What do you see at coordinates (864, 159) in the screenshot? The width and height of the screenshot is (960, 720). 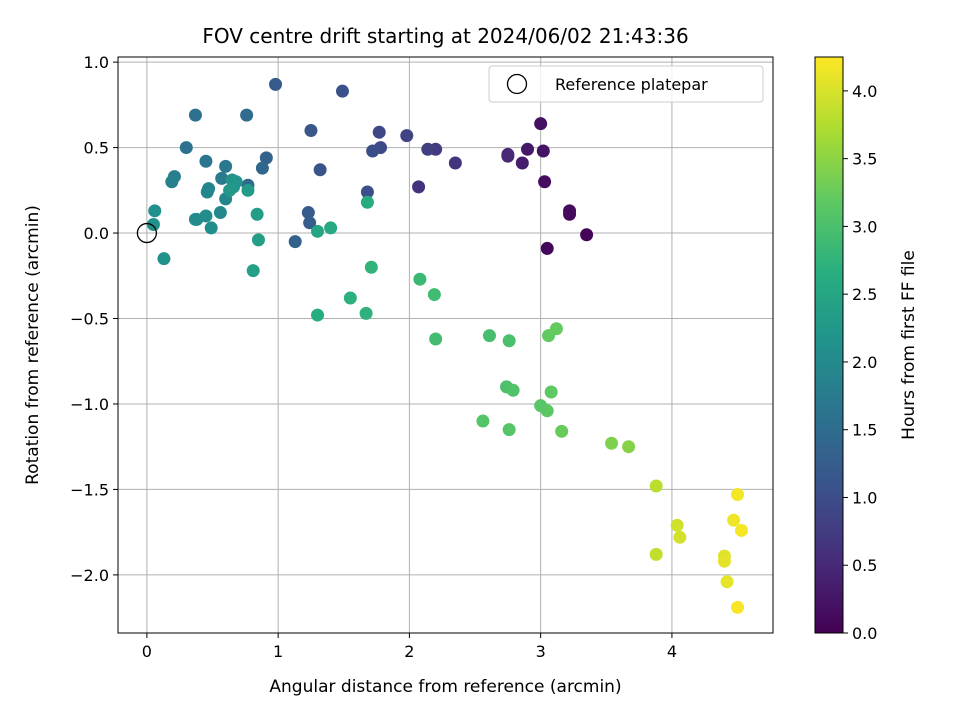 I see `colorbar-tick-label: 3.5` at bounding box center [864, 159].